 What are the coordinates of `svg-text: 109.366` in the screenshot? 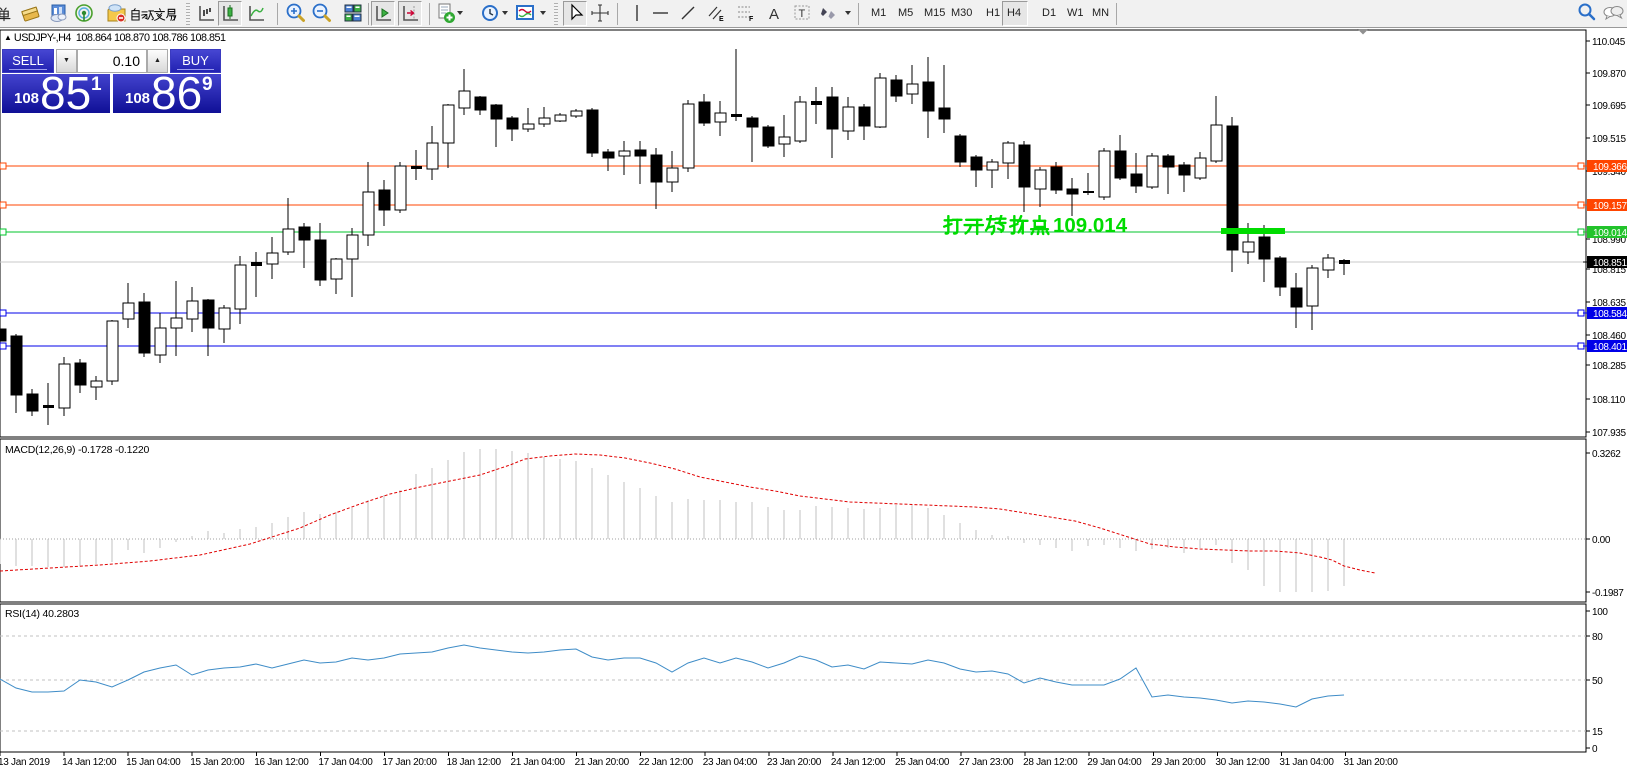 It's located at (1610, 167).